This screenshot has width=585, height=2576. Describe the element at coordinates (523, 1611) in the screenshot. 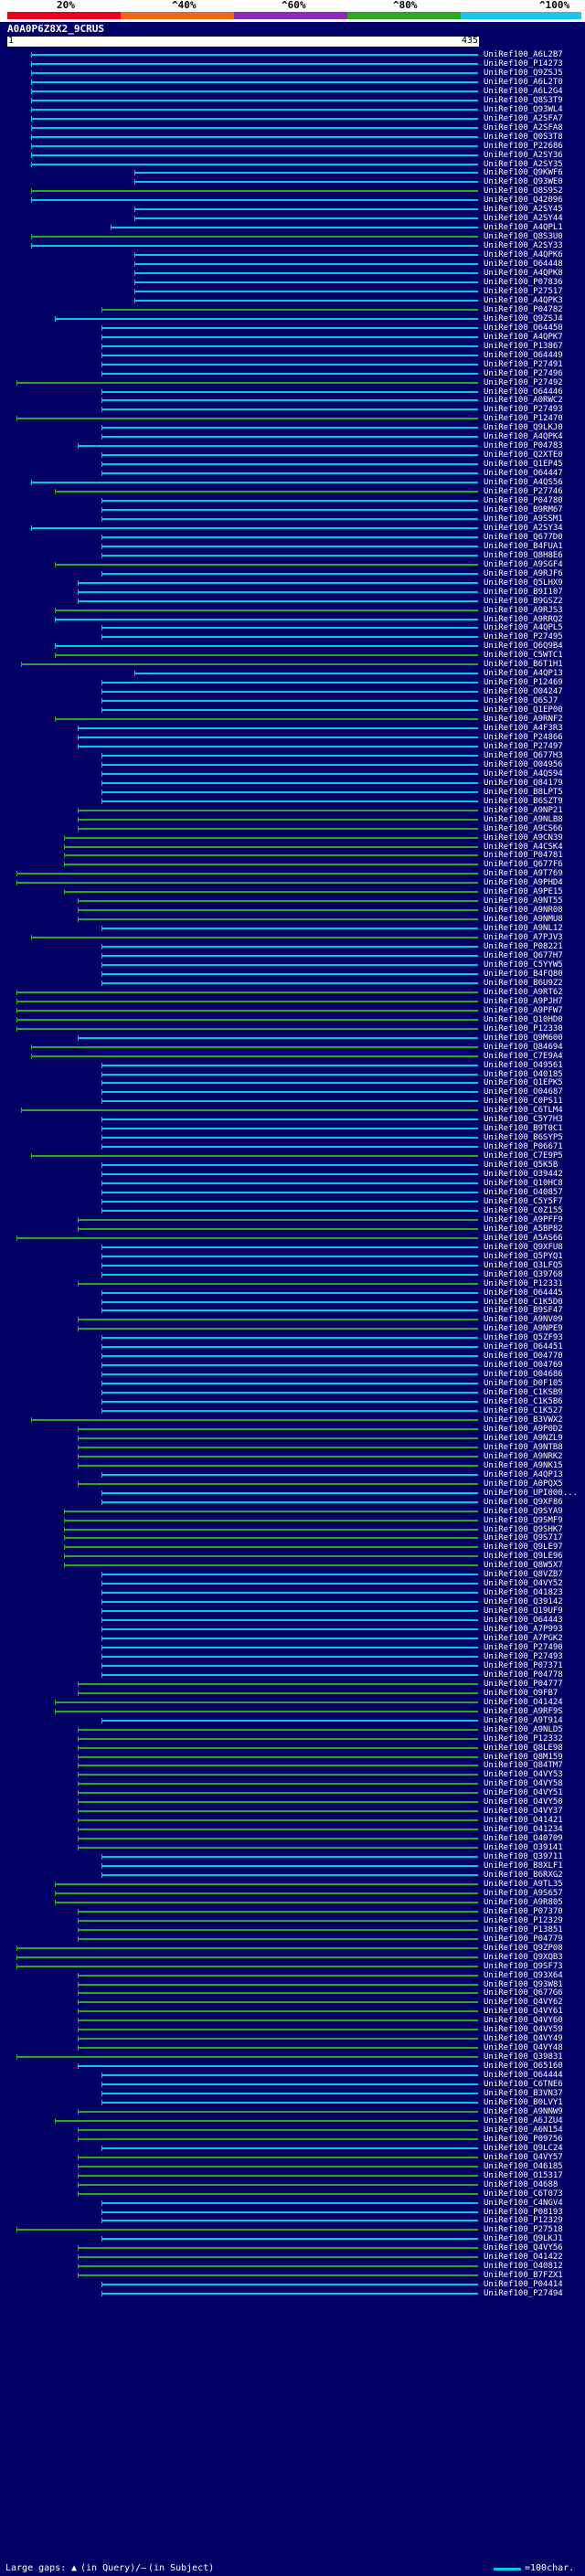

I see `hit-label: UniRef100_Q19UF9` at that location.